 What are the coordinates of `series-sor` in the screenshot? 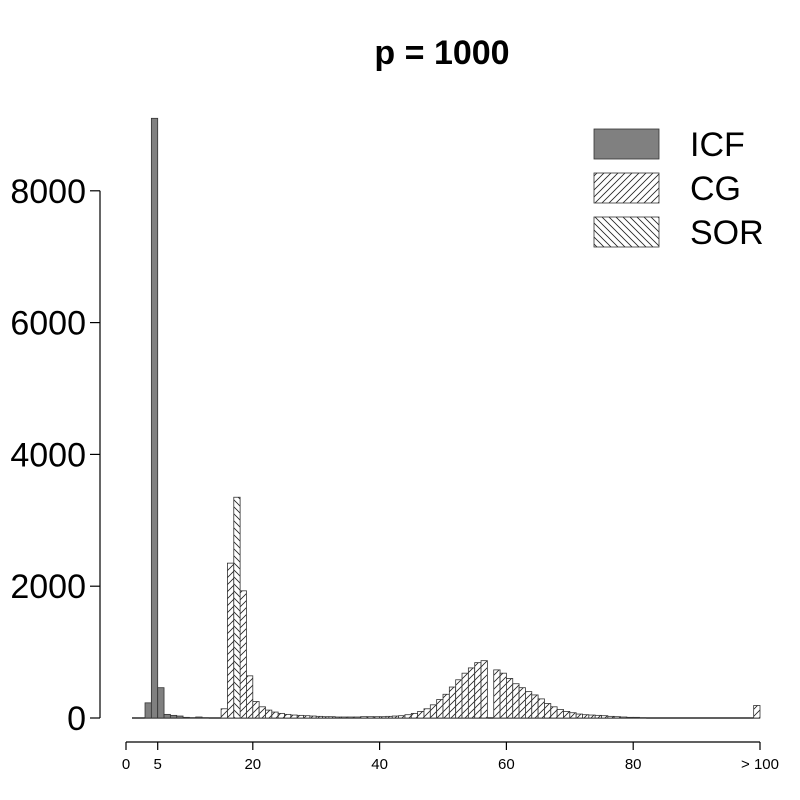 It's located at (237, 607).